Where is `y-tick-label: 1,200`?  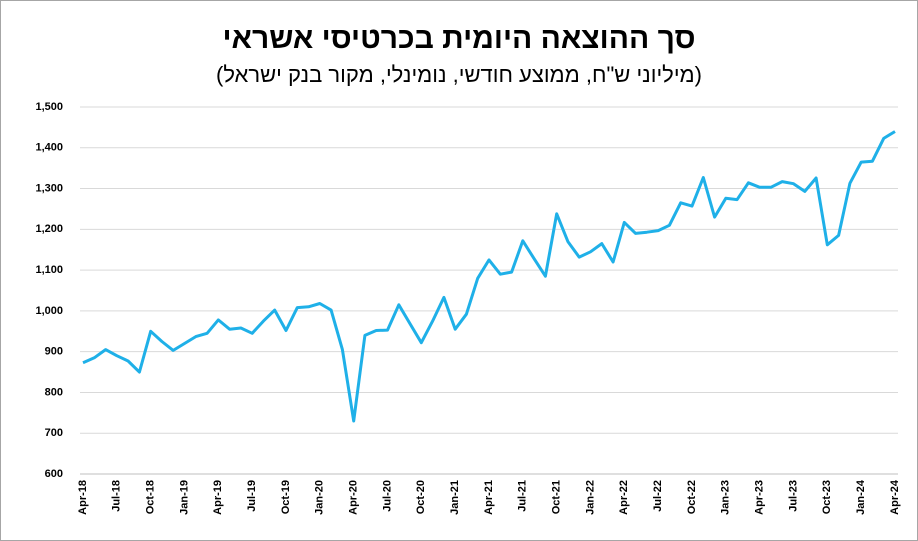 y-tick-label: 1,200 is located at coordinates (49, 229).